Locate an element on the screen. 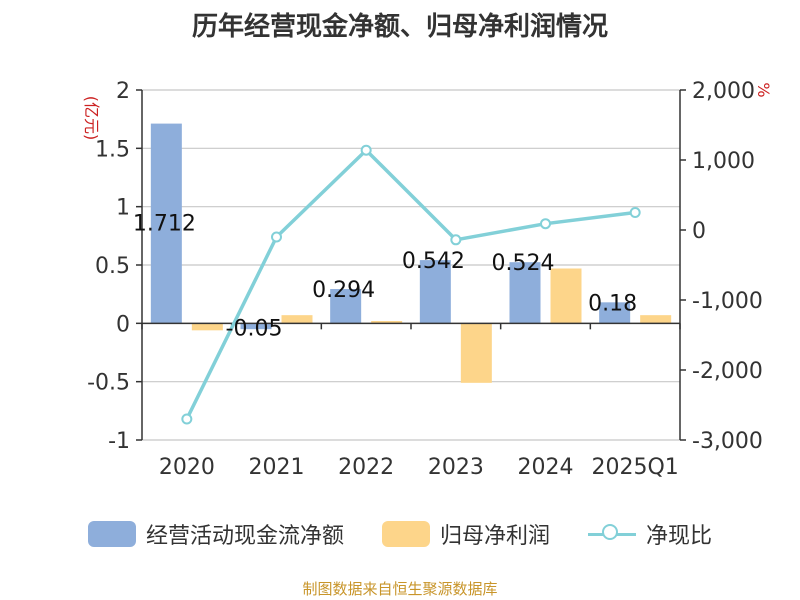 Image resolution: width=800 pixels, height=600 pixels. right-tick-label: -3,000 is located at coordinates (727, 441).